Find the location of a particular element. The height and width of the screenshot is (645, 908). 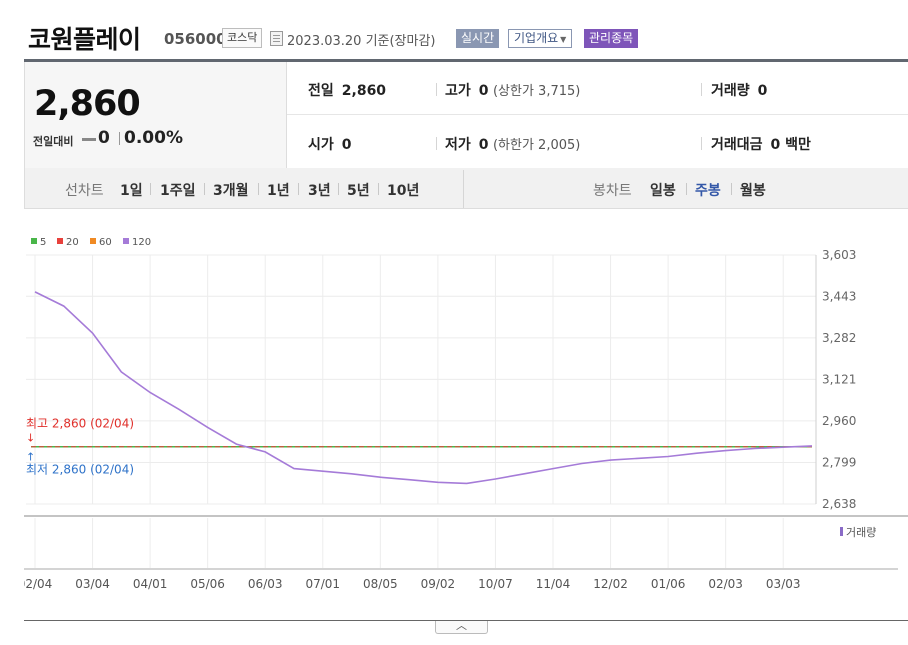

high-price: 고가 0 (상한가 3,715) is located at coordinates (512, 90).